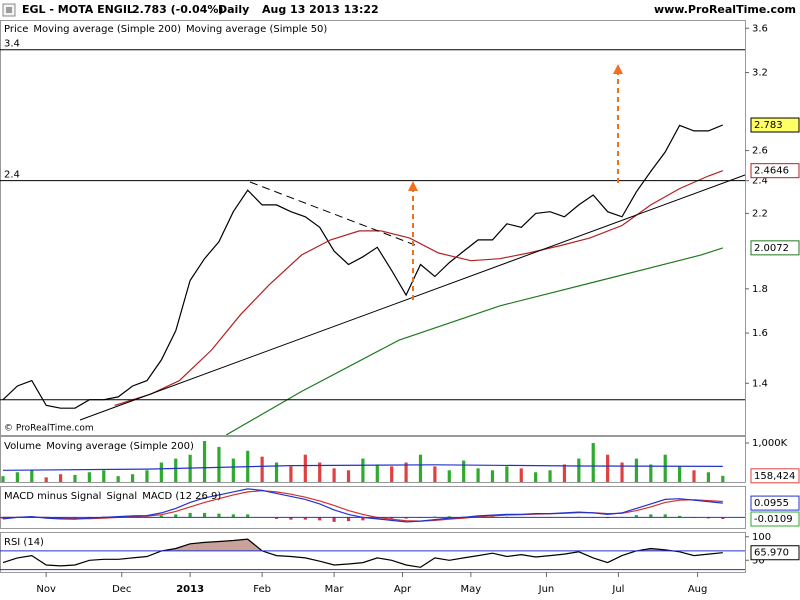 Image resolution: width=800 pixels, height=600 pixels. Describe the element at coordinates (24, 542) in the screenshot. I see `legend-entry: RSI (14)` at that location.